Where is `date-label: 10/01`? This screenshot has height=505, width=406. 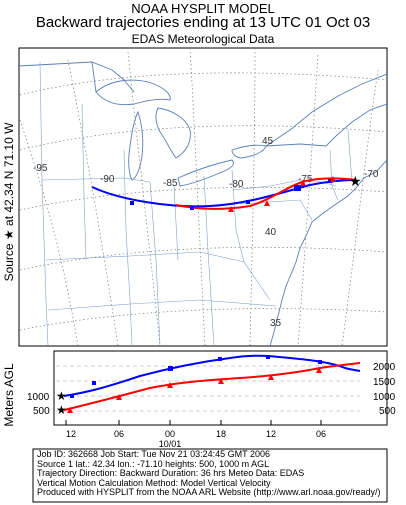
date-label: 10/01 is located at coordinates (170, 444).